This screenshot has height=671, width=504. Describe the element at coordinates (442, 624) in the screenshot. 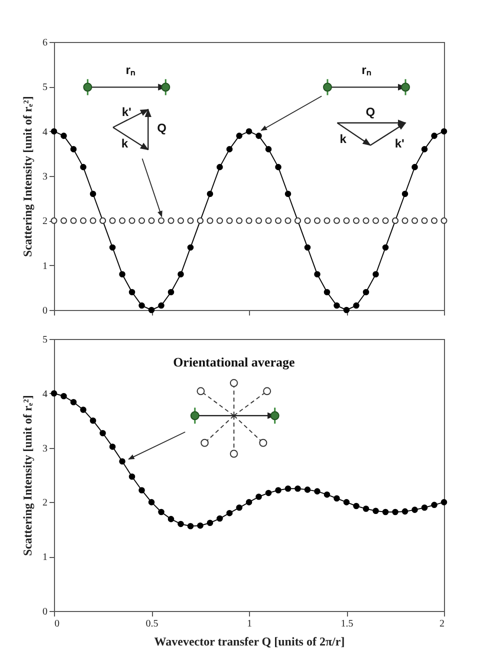

I see `x-tick-label: 2` at that location.